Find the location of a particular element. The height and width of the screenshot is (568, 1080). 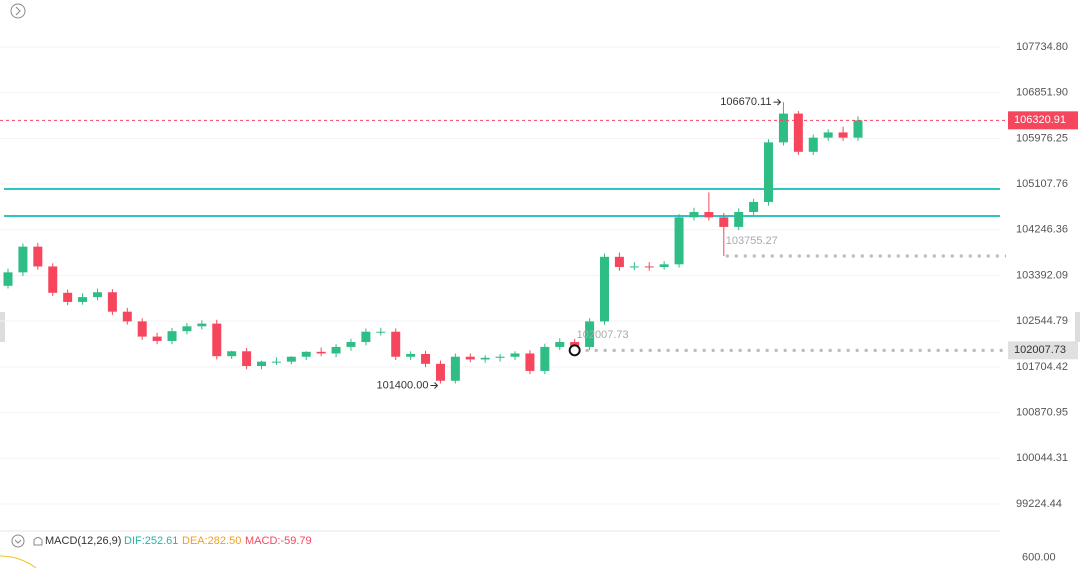

right-handle is located at coordinates (1077, 327).